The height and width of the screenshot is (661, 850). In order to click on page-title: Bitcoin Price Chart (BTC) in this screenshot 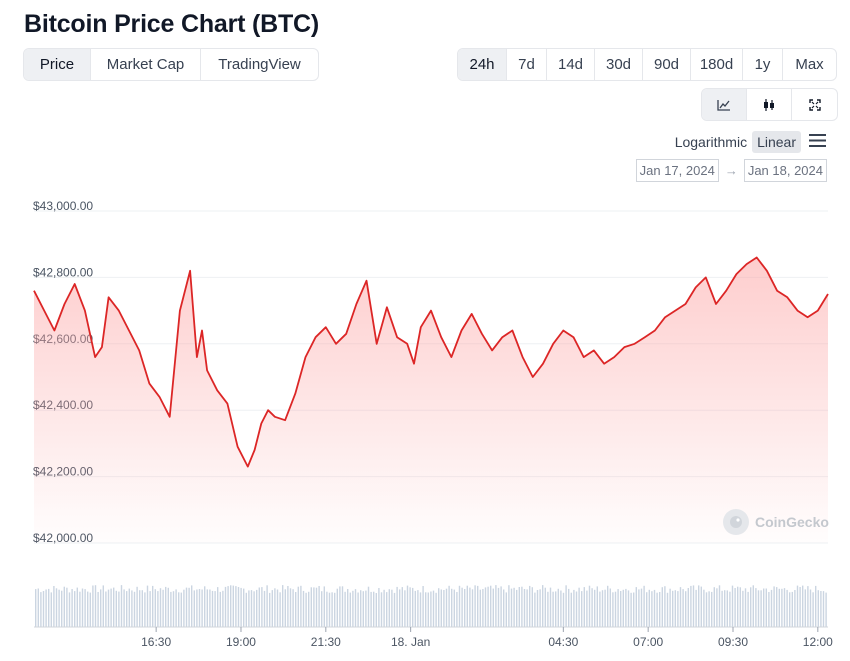, I will do `click(172, 24)`.